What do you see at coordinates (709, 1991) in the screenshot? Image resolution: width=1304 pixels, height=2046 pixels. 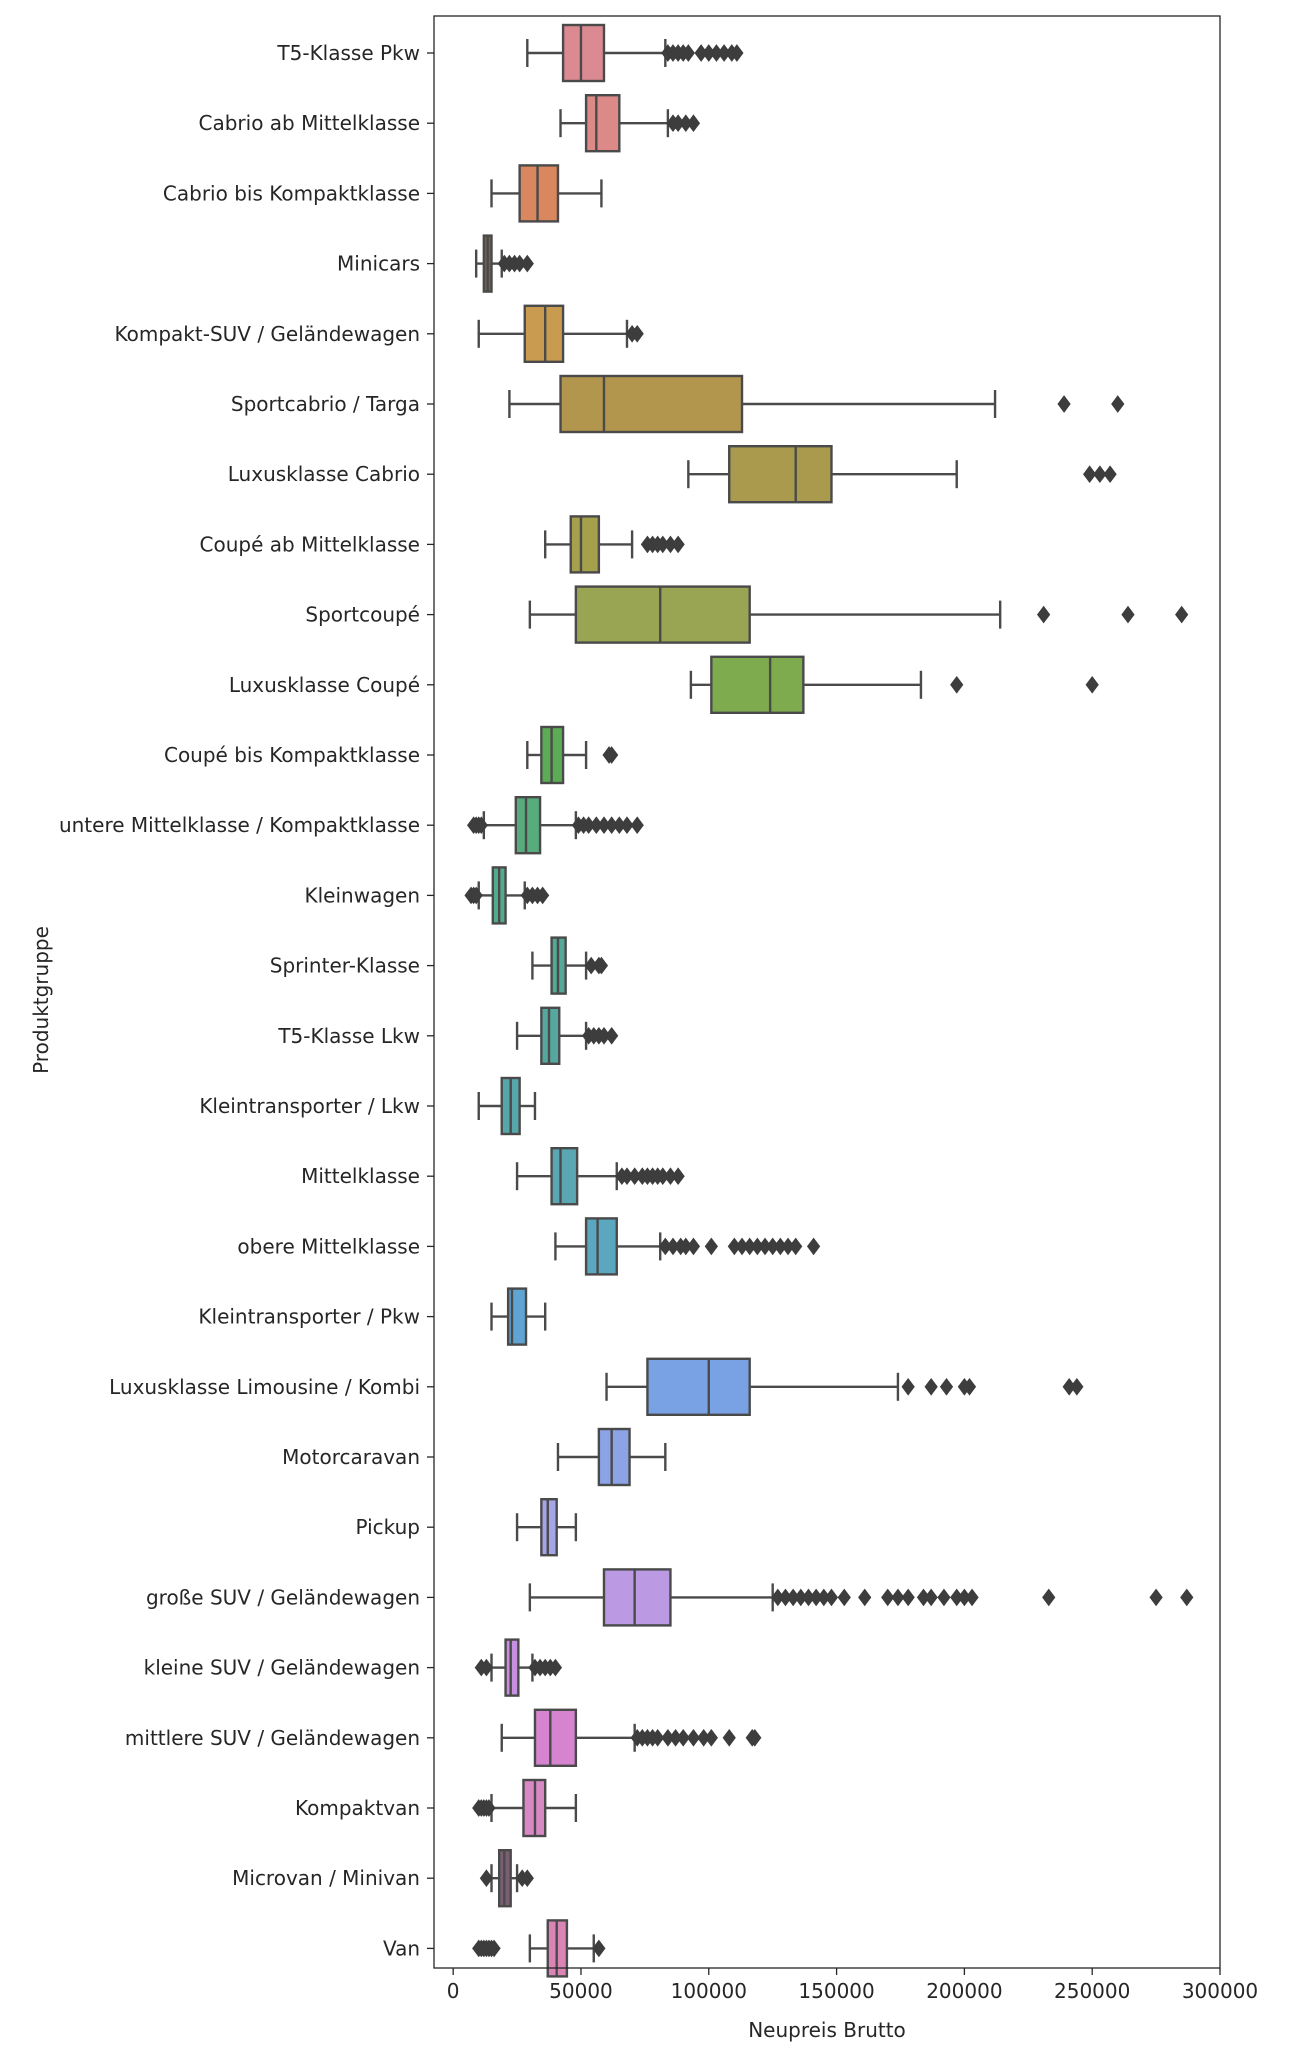 I see `x-tick-label: 100000` at bounding box center [709, 1991].